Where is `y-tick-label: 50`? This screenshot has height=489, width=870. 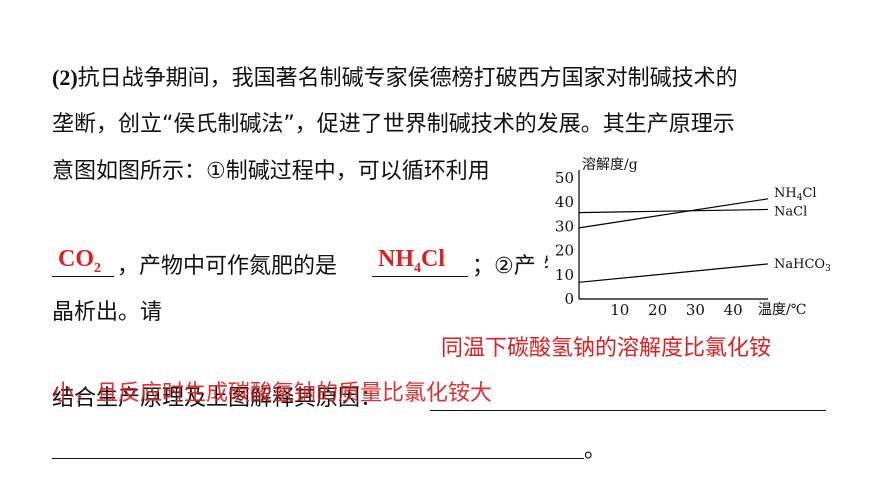 y-tick-label: 50 is located at coordinates (564, 178).